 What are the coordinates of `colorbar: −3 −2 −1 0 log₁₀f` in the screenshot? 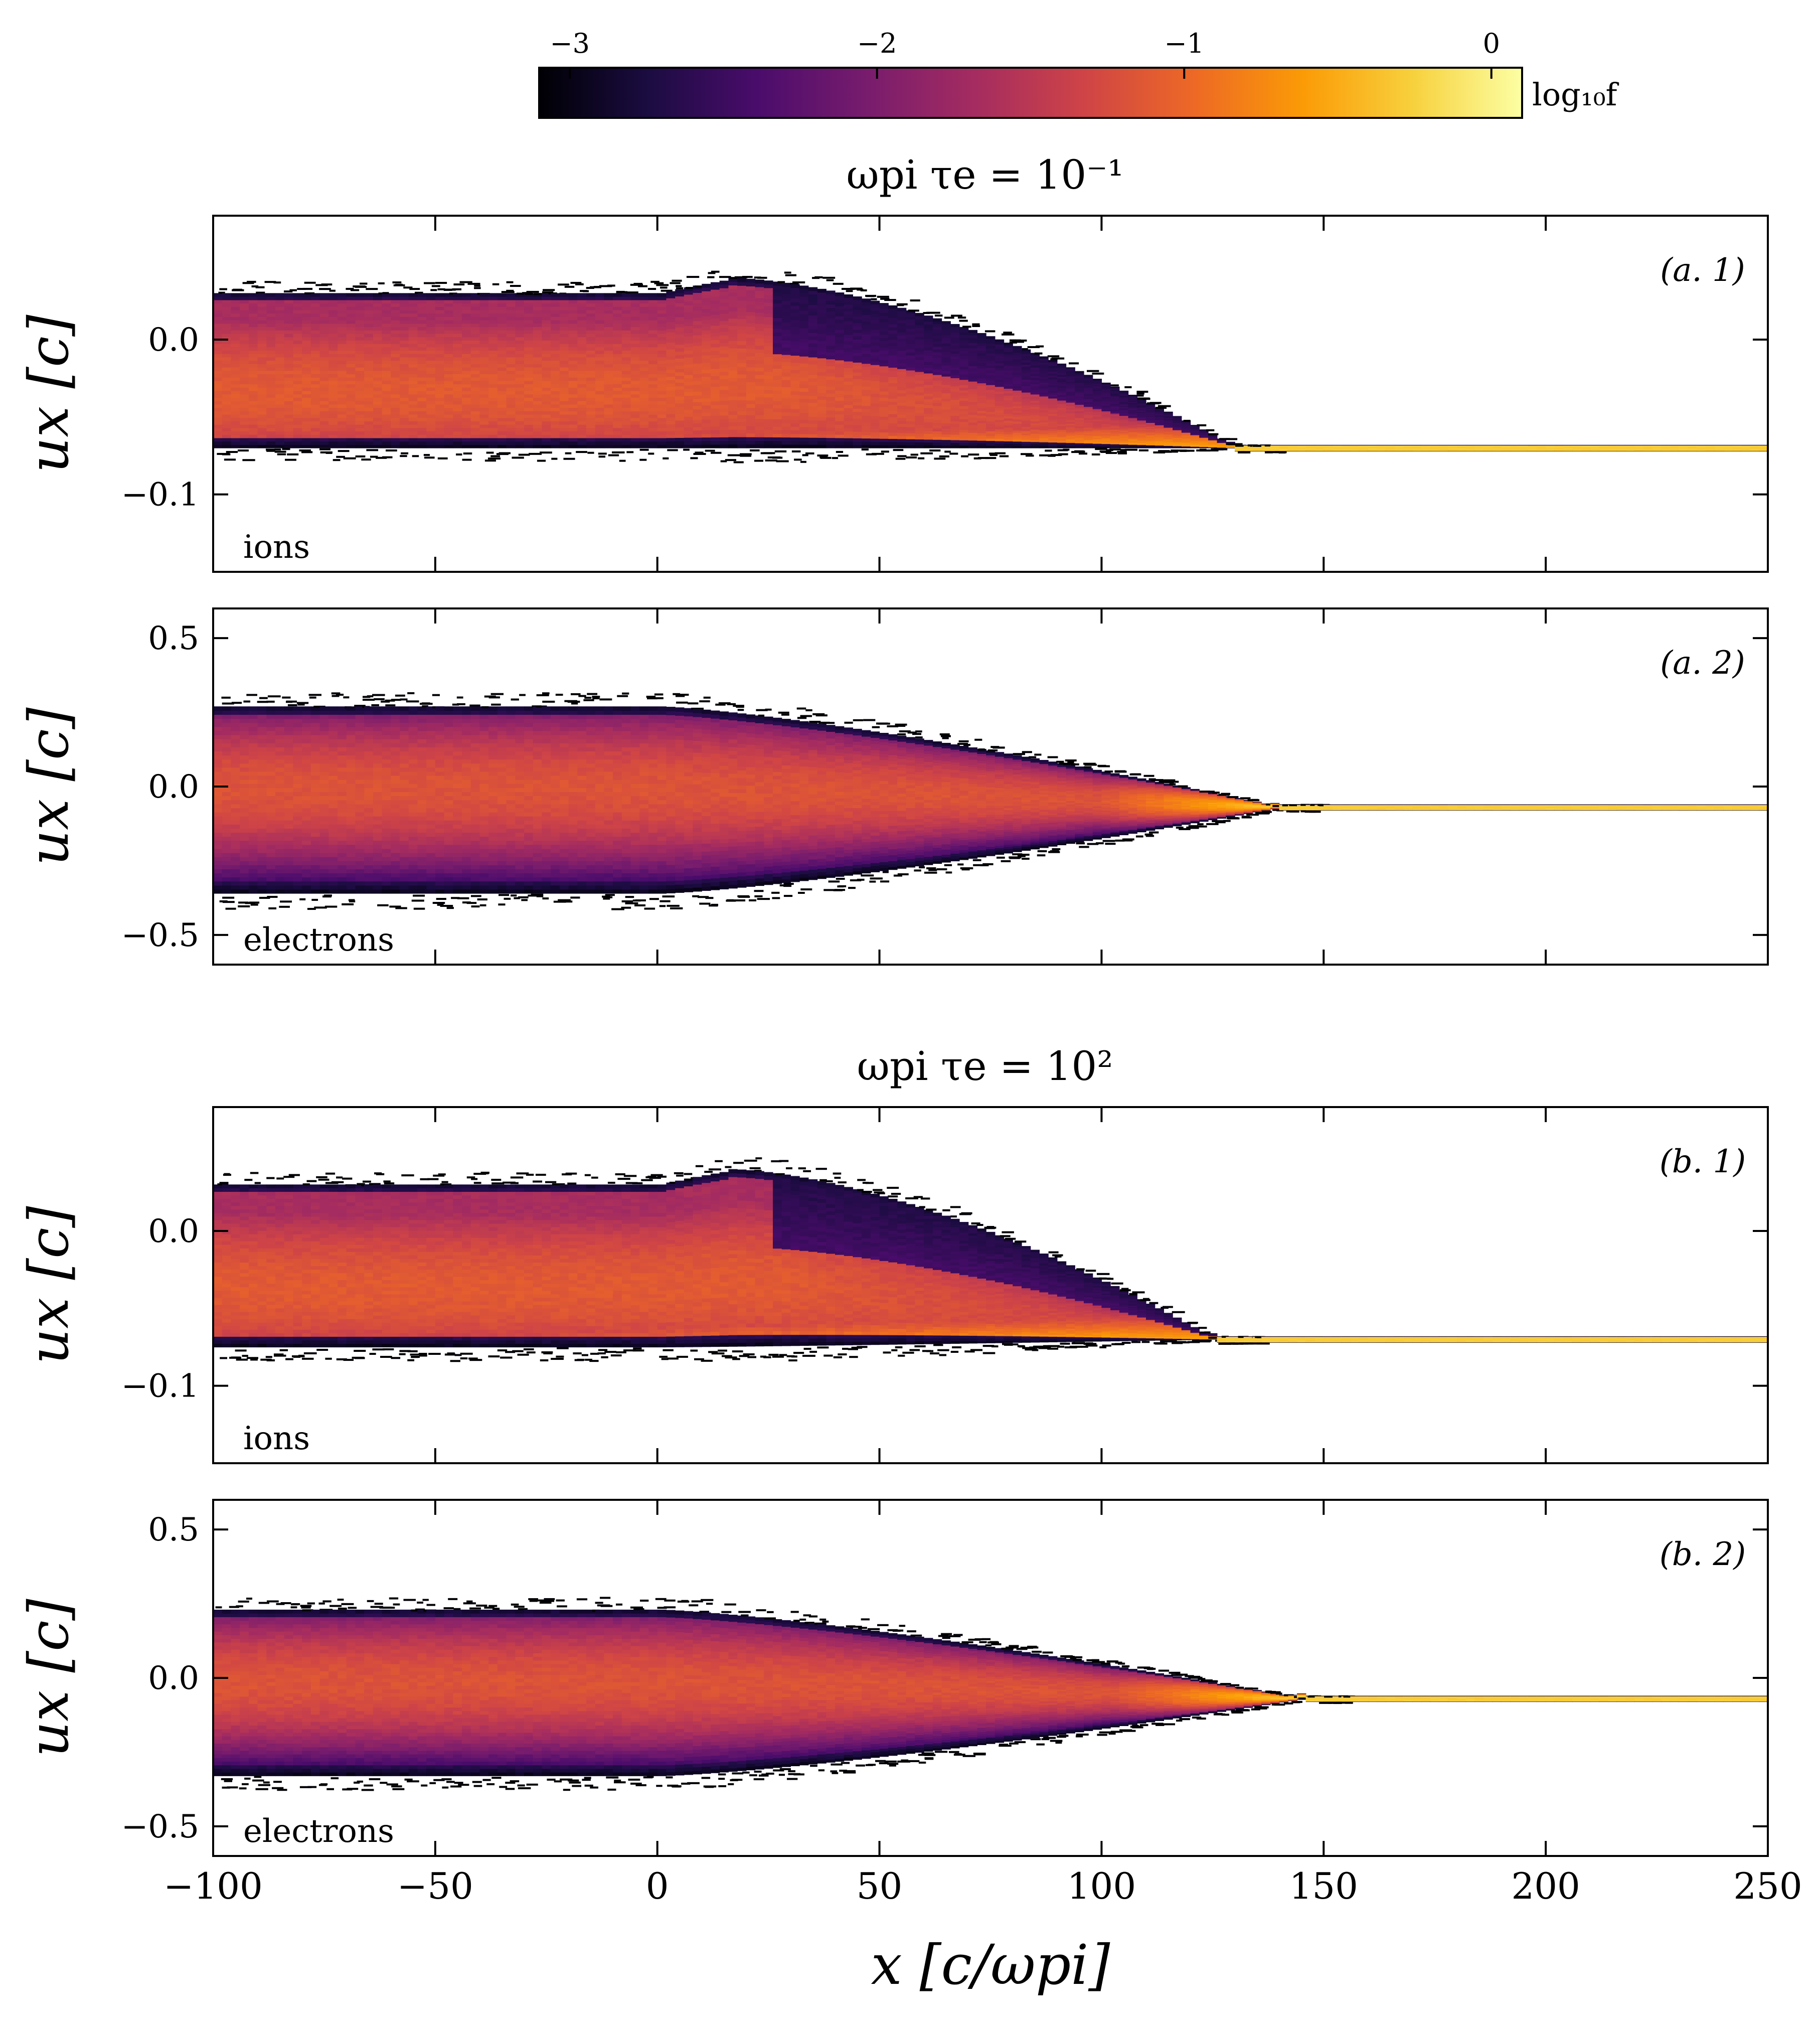 It's located at (1078, 73).